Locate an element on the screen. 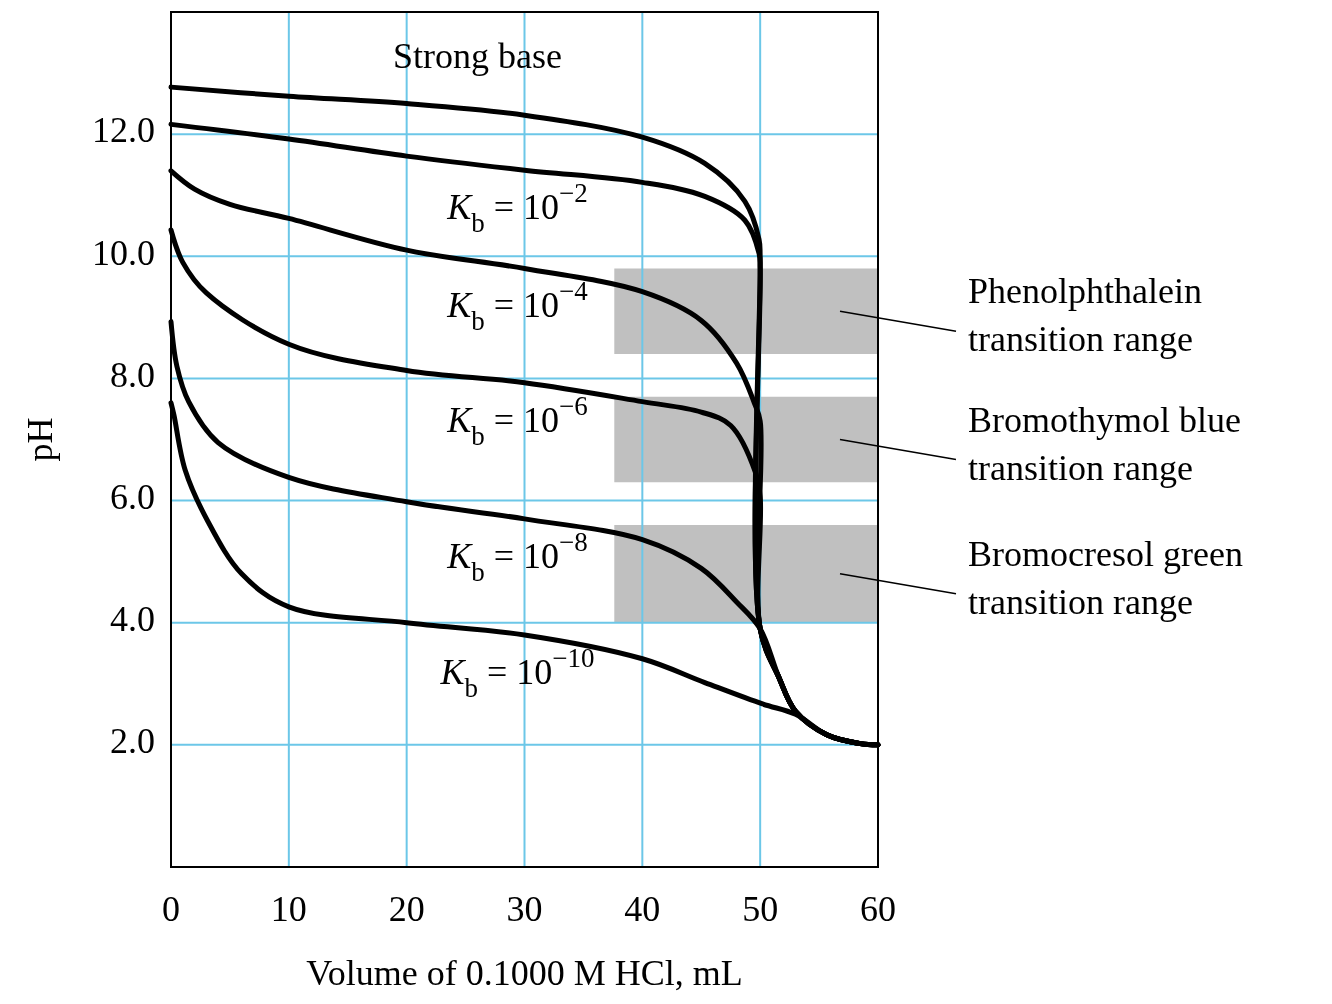  series-label: K$_{b}$ = 10$^{−6}$ is located at coordinates (517, 421).